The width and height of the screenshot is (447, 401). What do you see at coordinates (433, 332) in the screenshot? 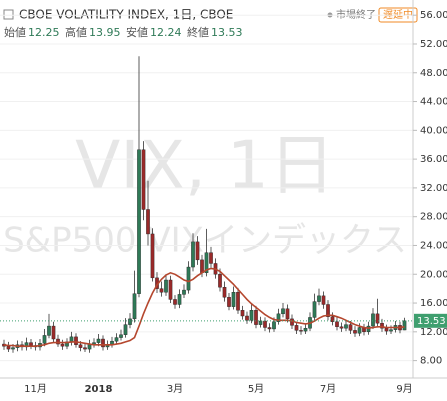
I see `y-tick-label: 12.00` at bounding box center [433, 332].